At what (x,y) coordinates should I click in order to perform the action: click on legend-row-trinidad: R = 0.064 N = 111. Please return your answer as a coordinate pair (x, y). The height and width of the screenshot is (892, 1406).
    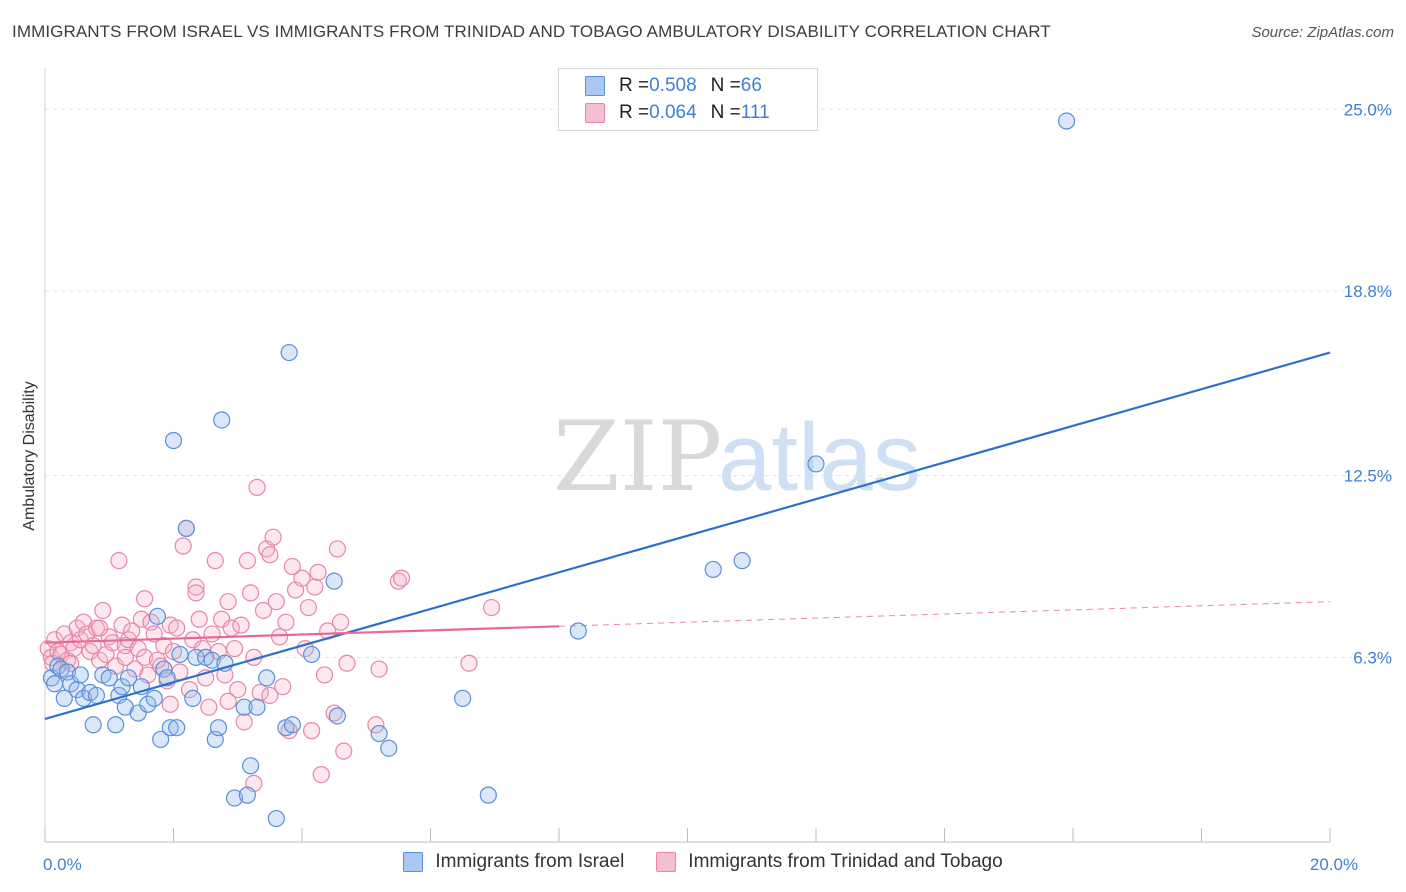
    Looking at the image, I should click on (677, 113).